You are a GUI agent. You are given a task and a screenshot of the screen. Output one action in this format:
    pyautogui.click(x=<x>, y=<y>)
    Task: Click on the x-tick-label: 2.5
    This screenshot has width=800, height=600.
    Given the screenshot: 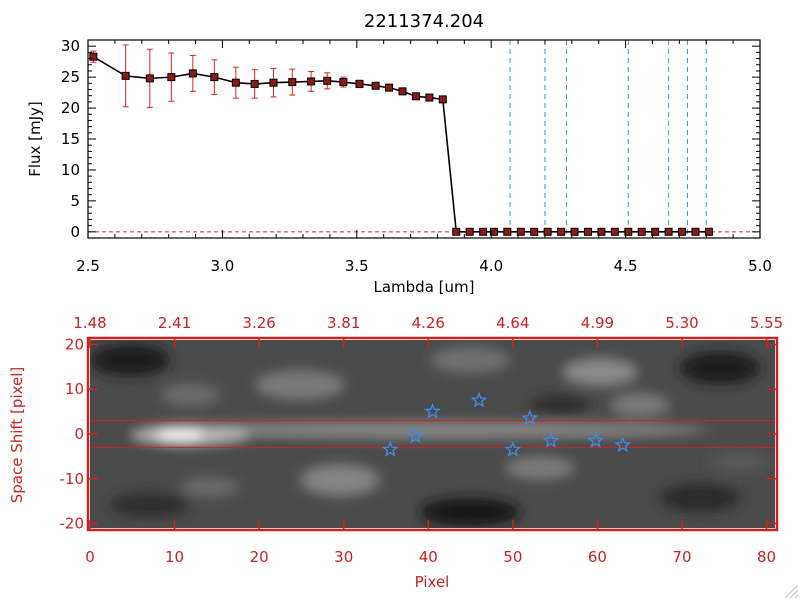 What is the action you would take?
    pyautogui.click(x=88, y=266)
    